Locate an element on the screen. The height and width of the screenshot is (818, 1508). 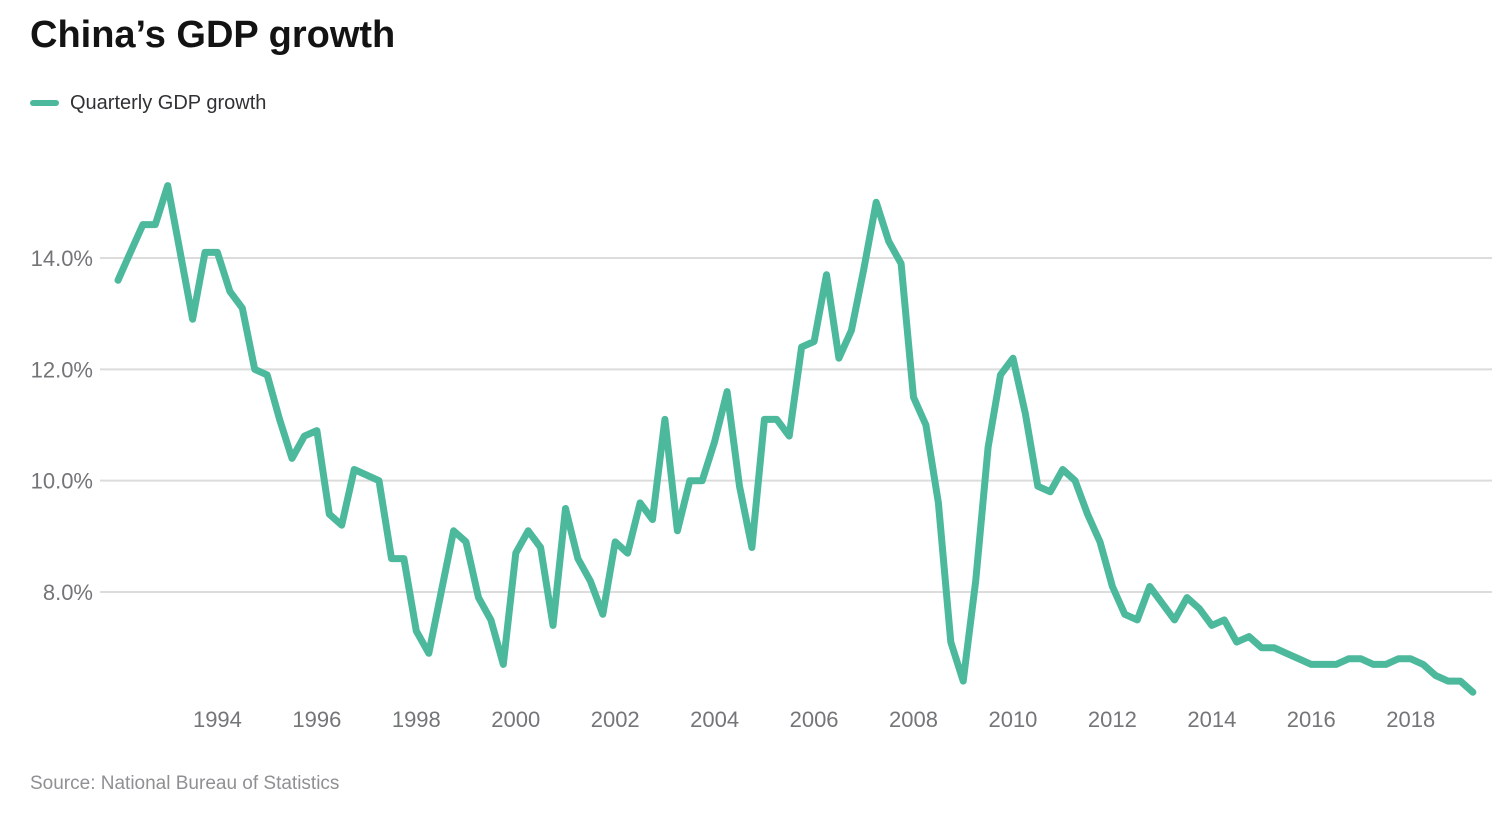
y-axis-tick-labels: 8.0% 10.0% 12.0% 14.0% is located at coordinates (62, 425).